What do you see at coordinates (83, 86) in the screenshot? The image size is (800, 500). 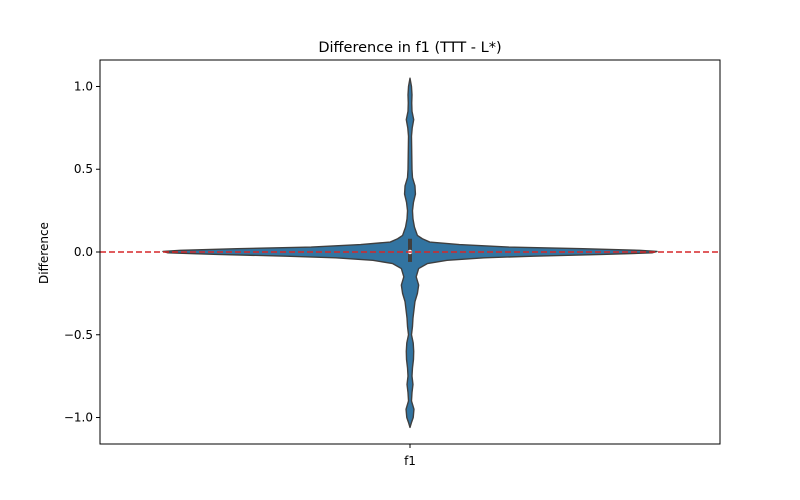 I see `y-tick-label: 1.0` at bounding box center [83, 86].